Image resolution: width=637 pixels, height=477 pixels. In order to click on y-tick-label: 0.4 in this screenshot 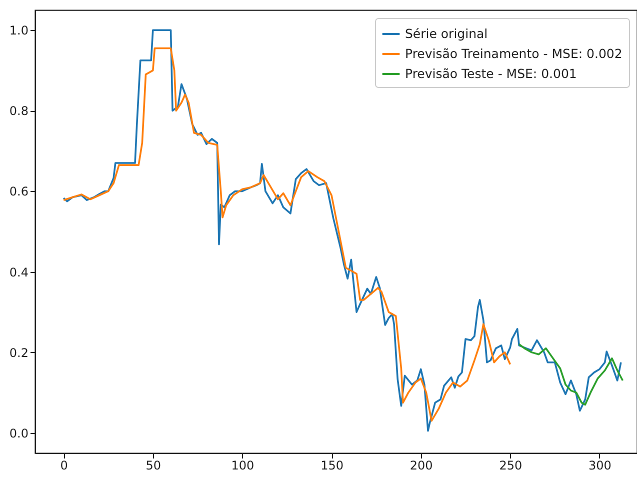, I will do `click(18, 272)`.